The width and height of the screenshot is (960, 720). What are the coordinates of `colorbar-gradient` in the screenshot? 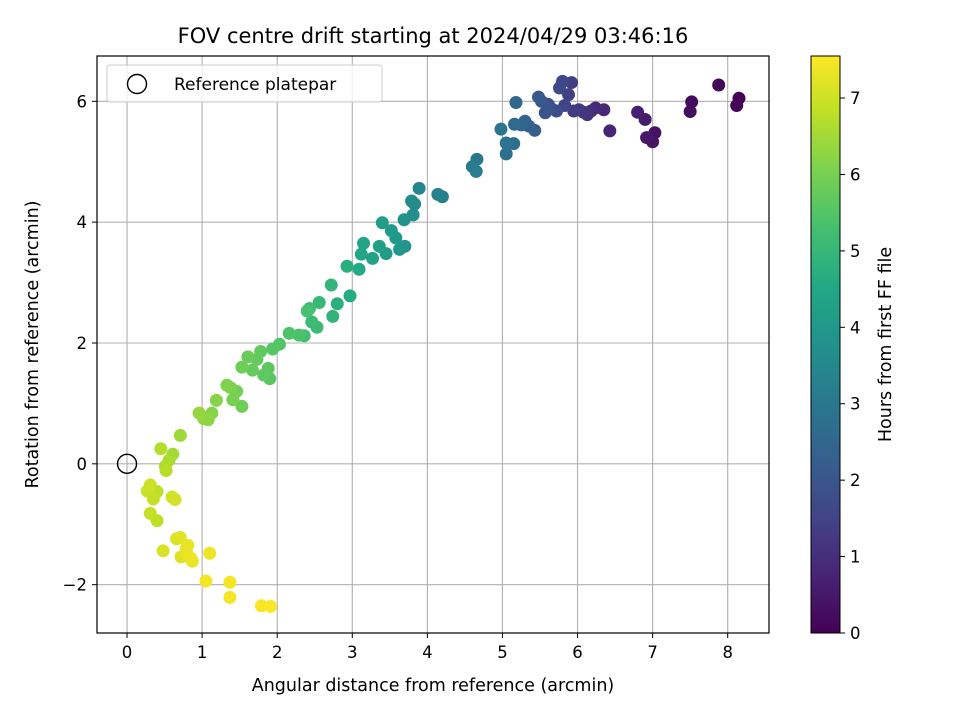 It's located at (825, 344).